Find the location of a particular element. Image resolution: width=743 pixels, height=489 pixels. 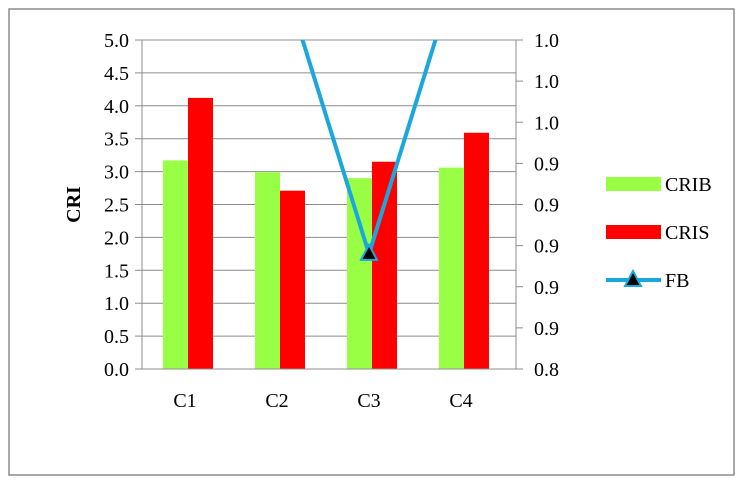

bar-cris-c2 is located at coordinates (292, 279).